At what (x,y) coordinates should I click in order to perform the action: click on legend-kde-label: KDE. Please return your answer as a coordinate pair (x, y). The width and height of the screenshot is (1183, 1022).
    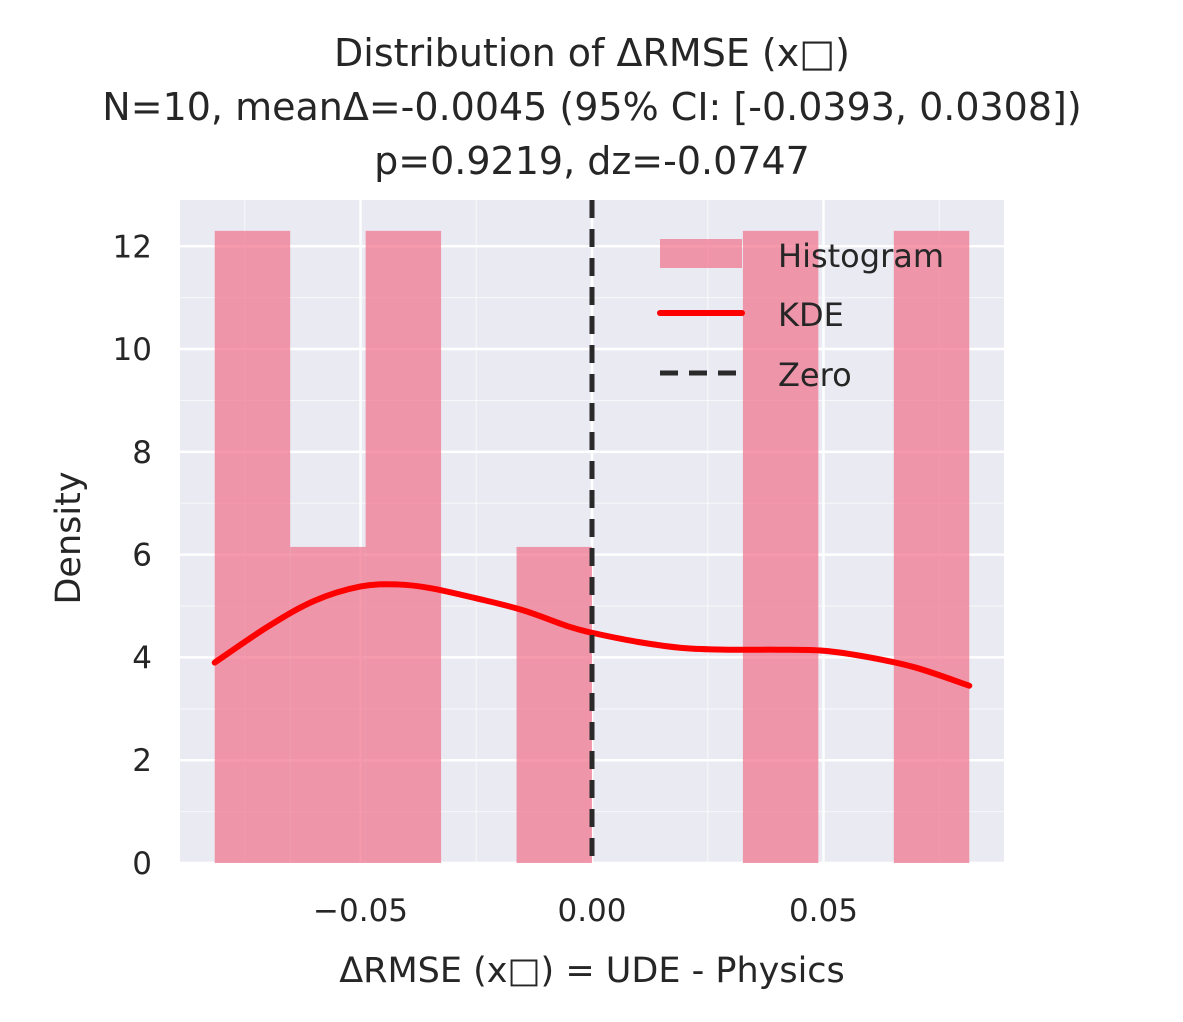
    Looking at the image, I should click on (811, 315).